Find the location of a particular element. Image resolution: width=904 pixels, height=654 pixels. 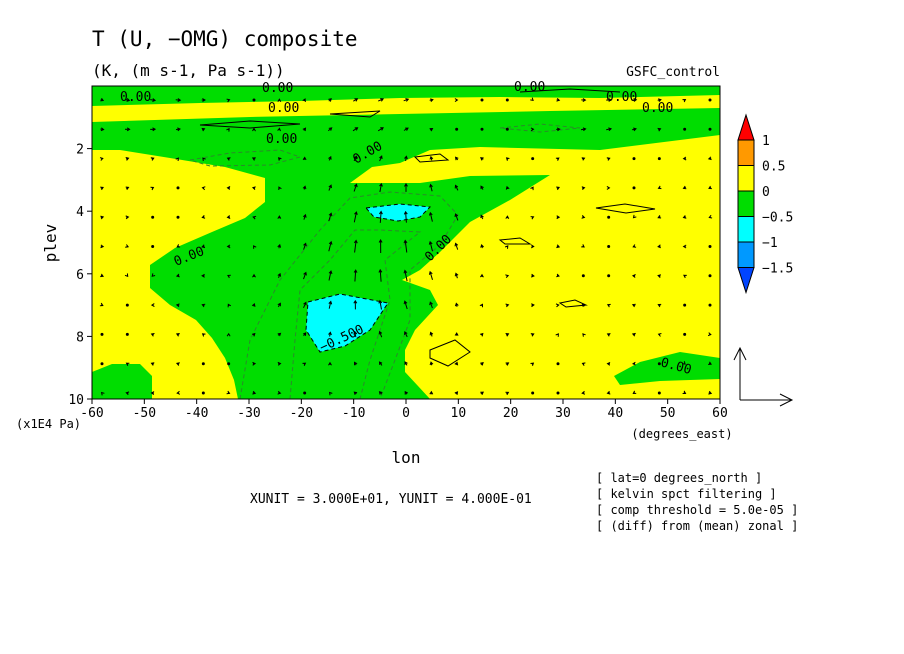

colorbar-bottom-triangle is located at coordinates (746, 281).